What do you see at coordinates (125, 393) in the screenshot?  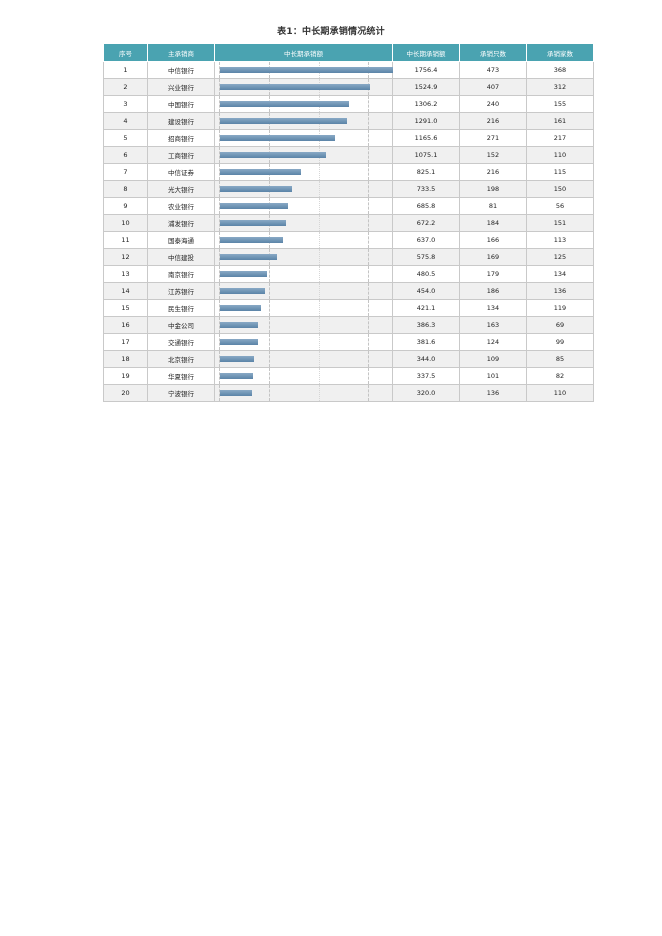 I see `cell-rank: 20` at bounding box center [125, 393].